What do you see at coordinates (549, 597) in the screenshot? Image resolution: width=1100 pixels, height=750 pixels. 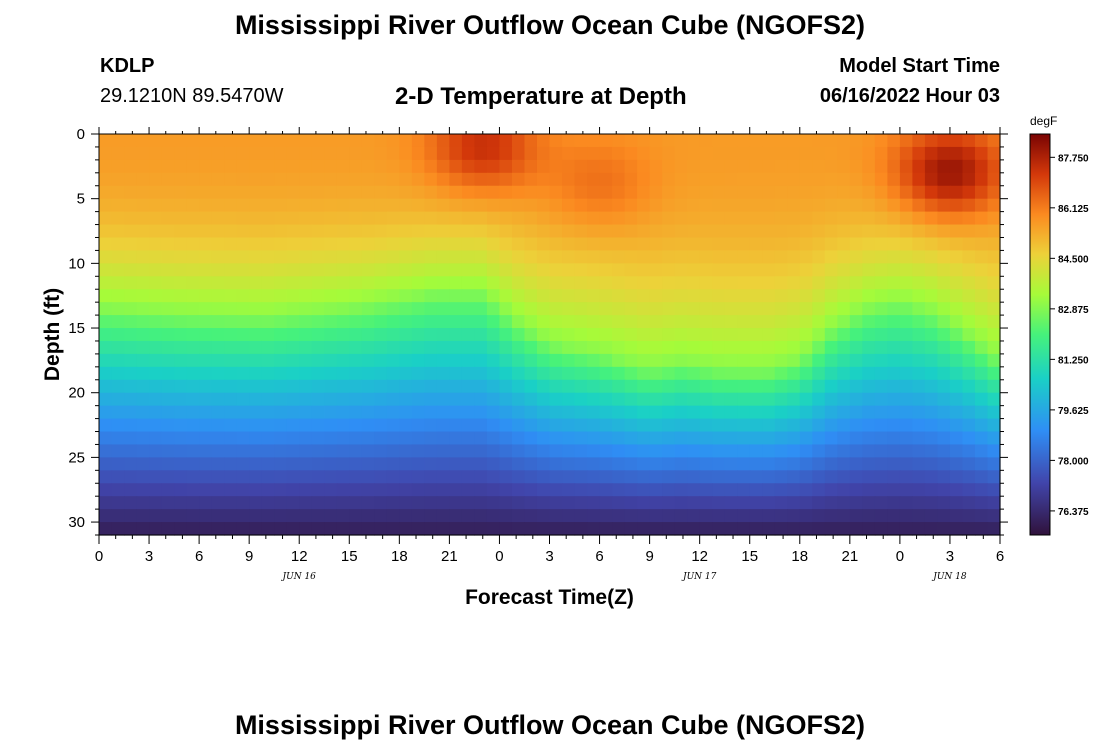 I see `x-axis-title: Forecast Time(Z)` at bounding box center [549, 597].